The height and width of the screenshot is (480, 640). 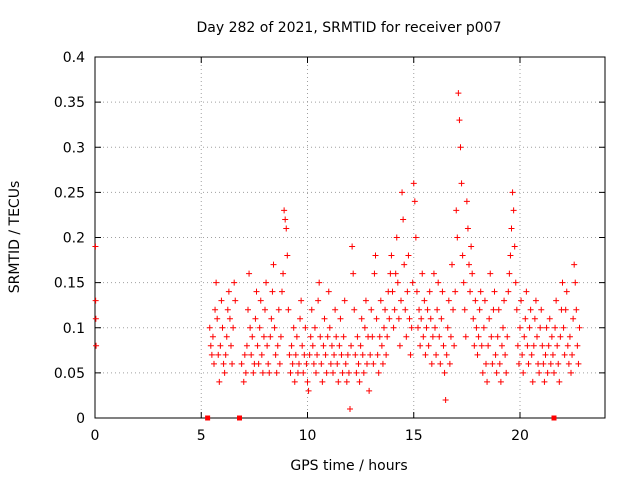 What do you see at coordinates (95, 436) in the screenshot?
I see `x-tick-label: 0` at bounding box center [95, 436].